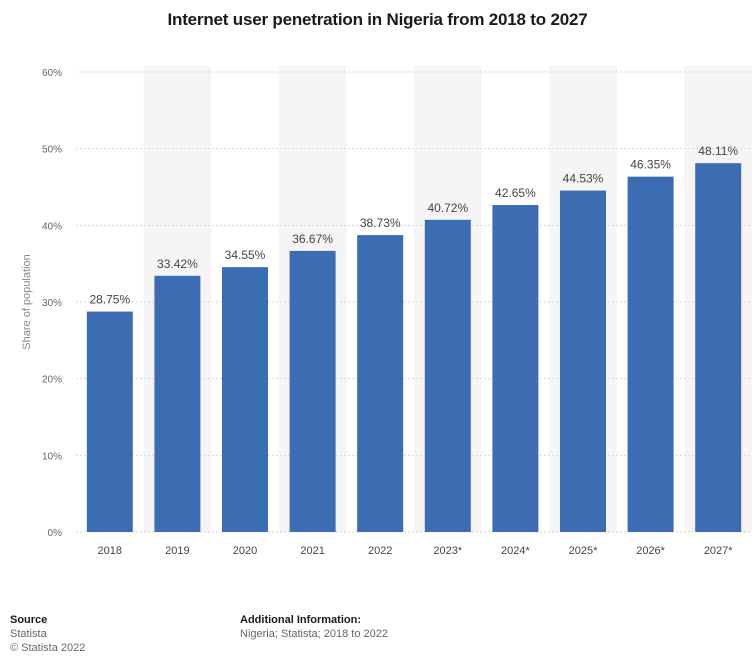 The height and width of the screenshot is (661, 755). I want to click on bar-value-label: 34.55%, so click(245, 255).